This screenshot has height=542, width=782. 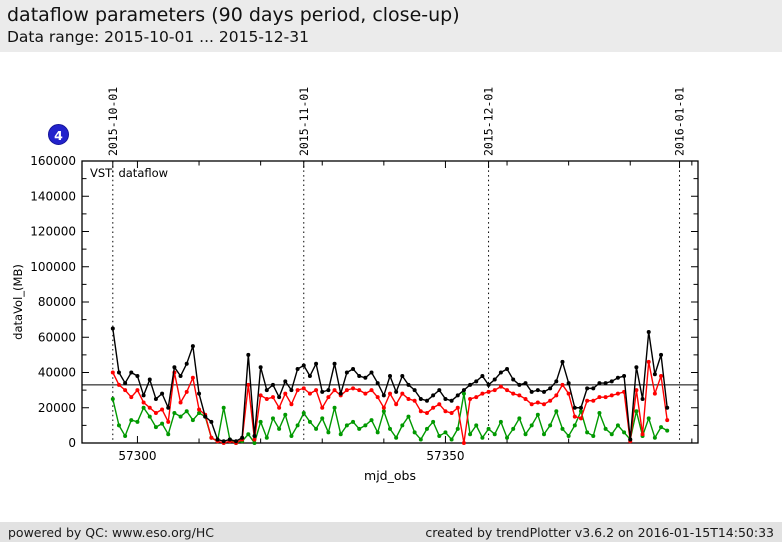 I want to click on plot-index-badge: 4, so click(x=58, y=134).